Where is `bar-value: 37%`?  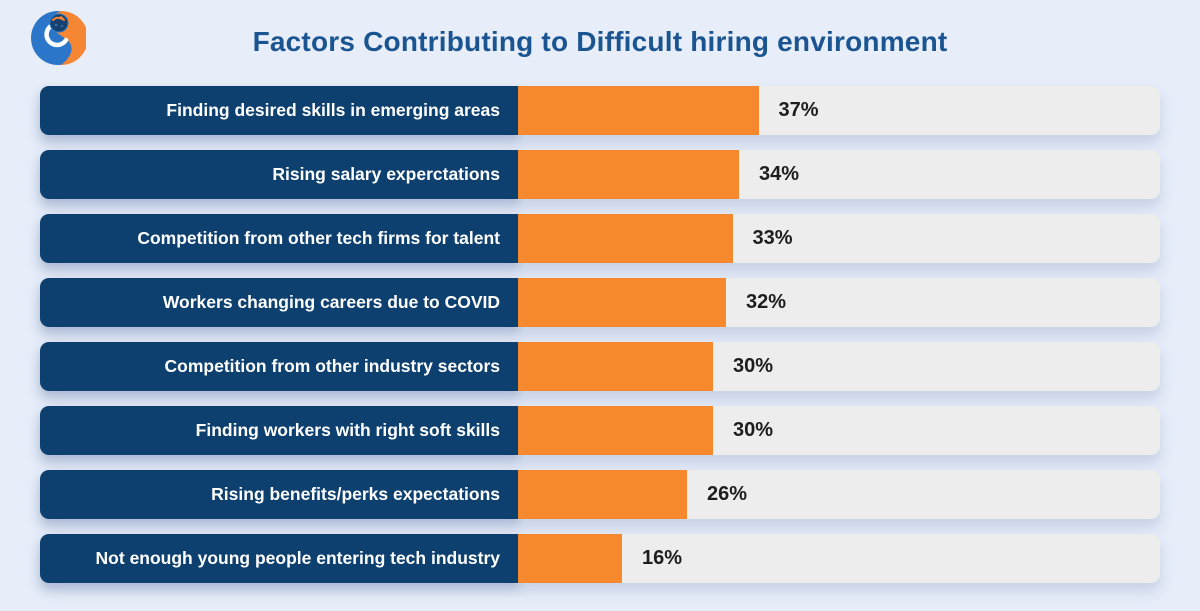
bar-value: 37% is located at coordinates (798, 110).